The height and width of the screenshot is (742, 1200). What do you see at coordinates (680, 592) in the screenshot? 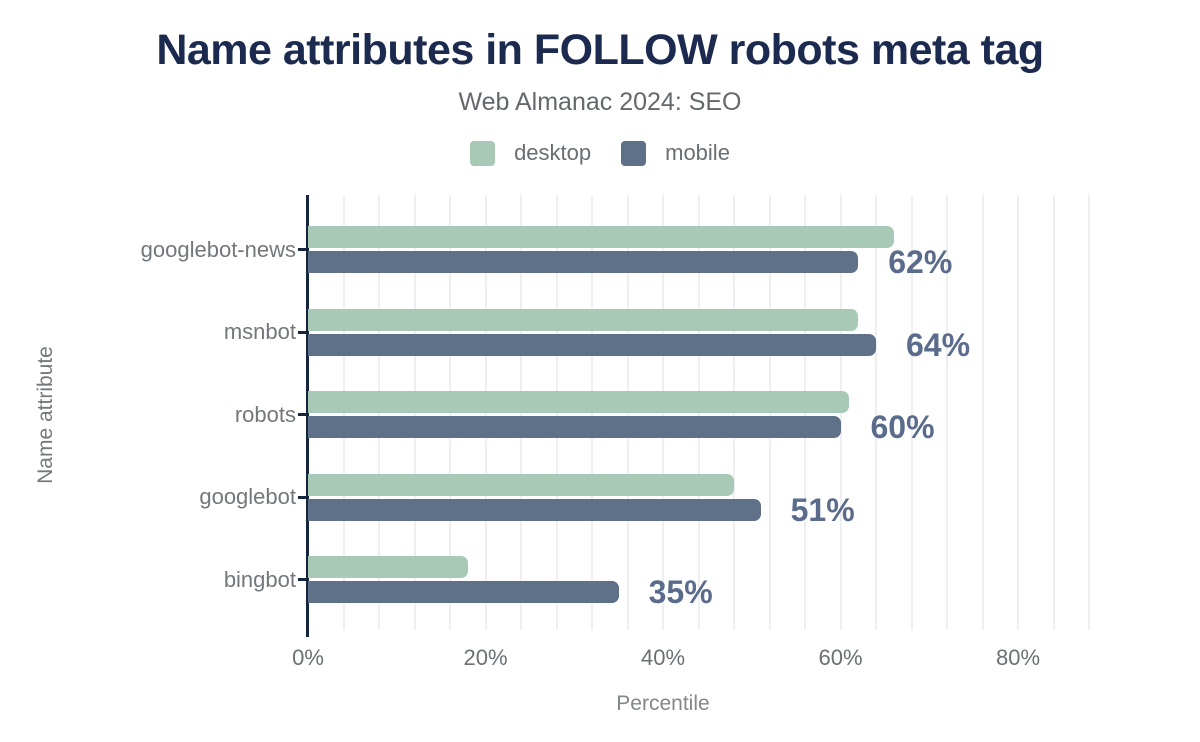
I see `bar-value-label: 35%` at bounding box center [680, 592].